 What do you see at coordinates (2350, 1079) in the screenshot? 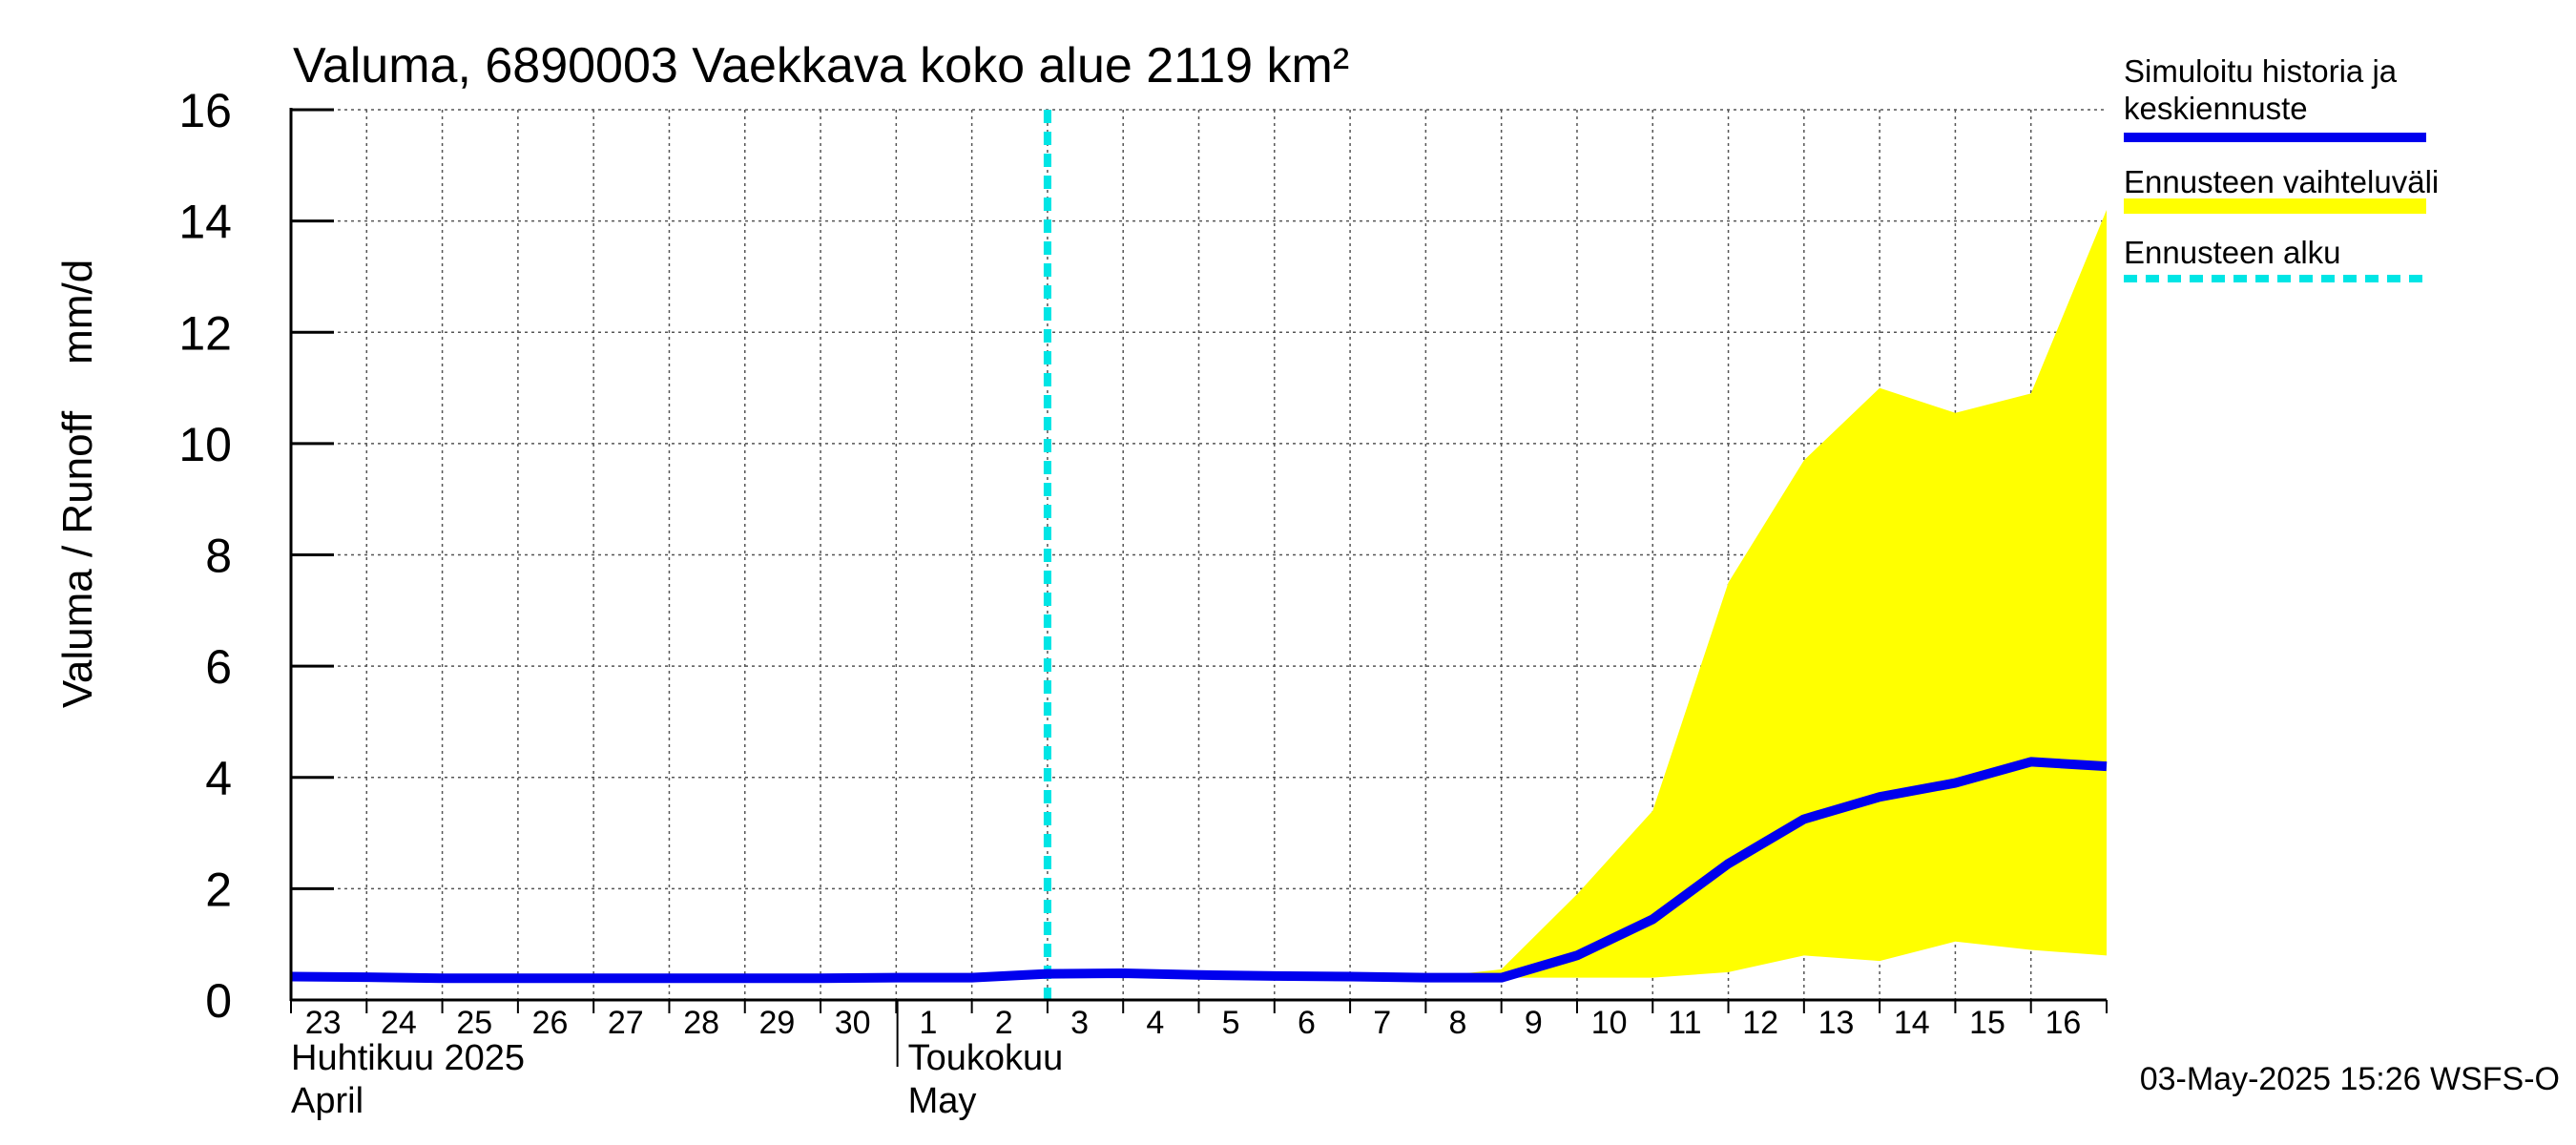
I see `footer-timestamp: 03-May-2025 15:26 WSFS-O` at bounding box center [2350, 1079].